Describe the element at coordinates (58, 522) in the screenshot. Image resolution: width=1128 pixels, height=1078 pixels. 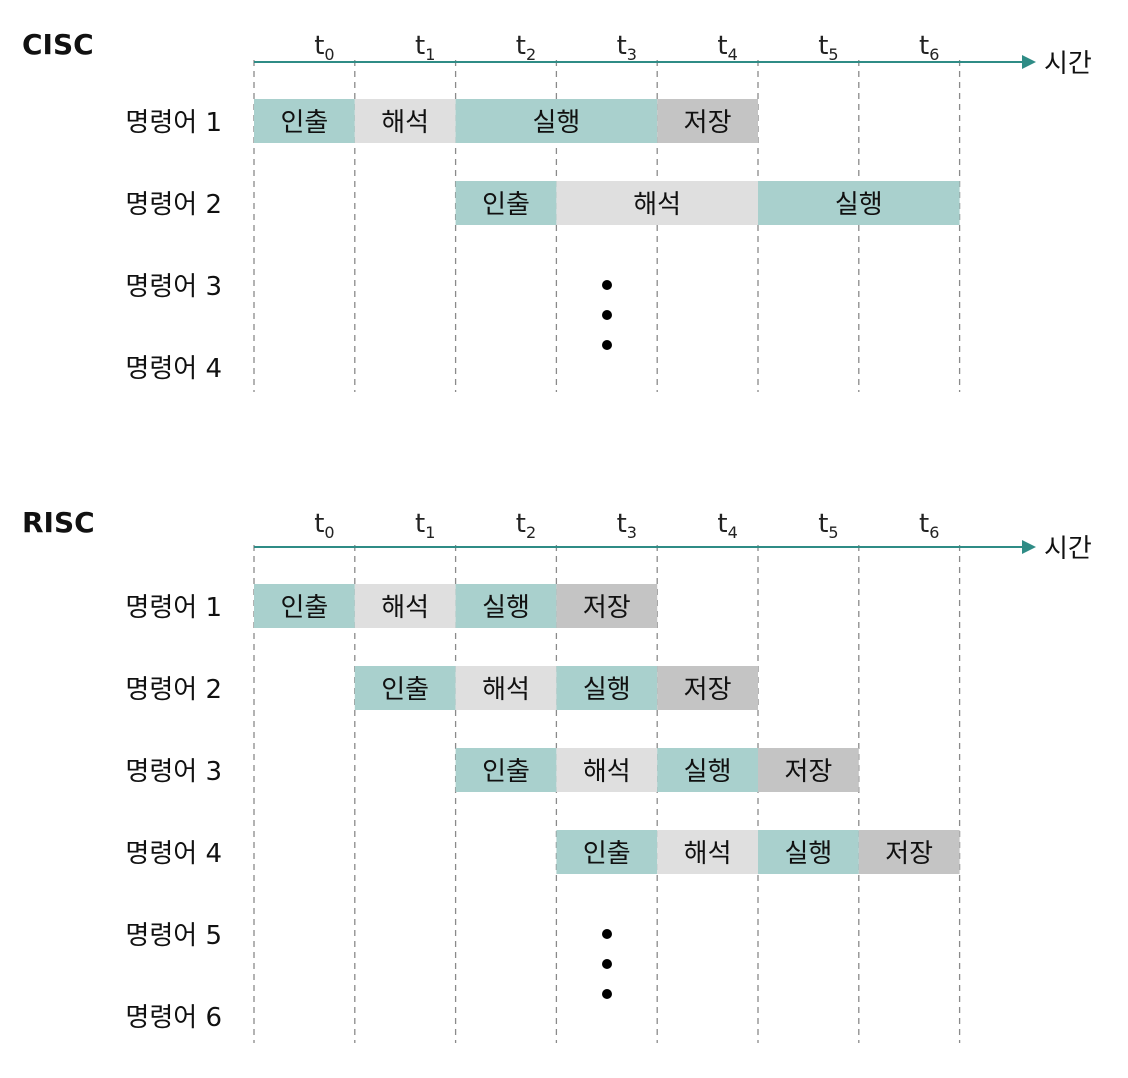
I see `diagram-title-1: RISC` at that location.